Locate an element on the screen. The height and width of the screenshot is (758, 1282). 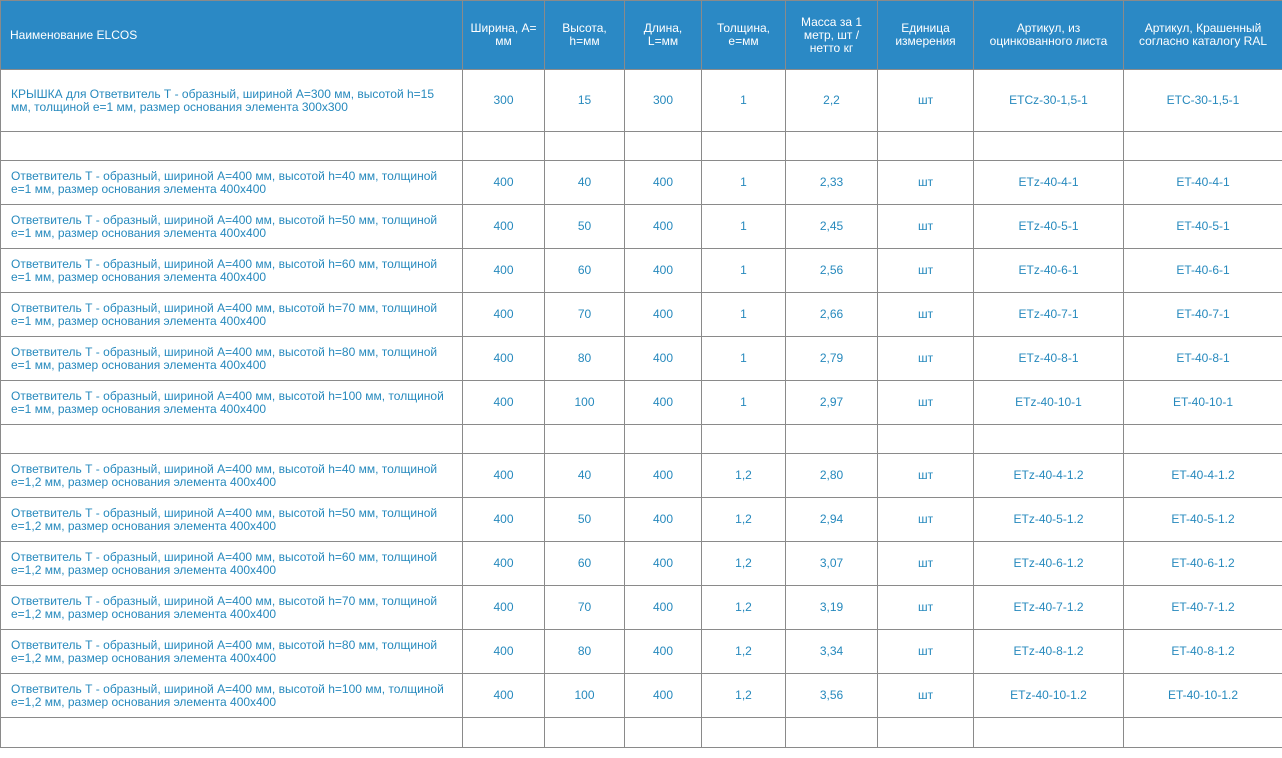
cell-sku-ral: ET-40-10-1 is located at coordinates (1202, 402).